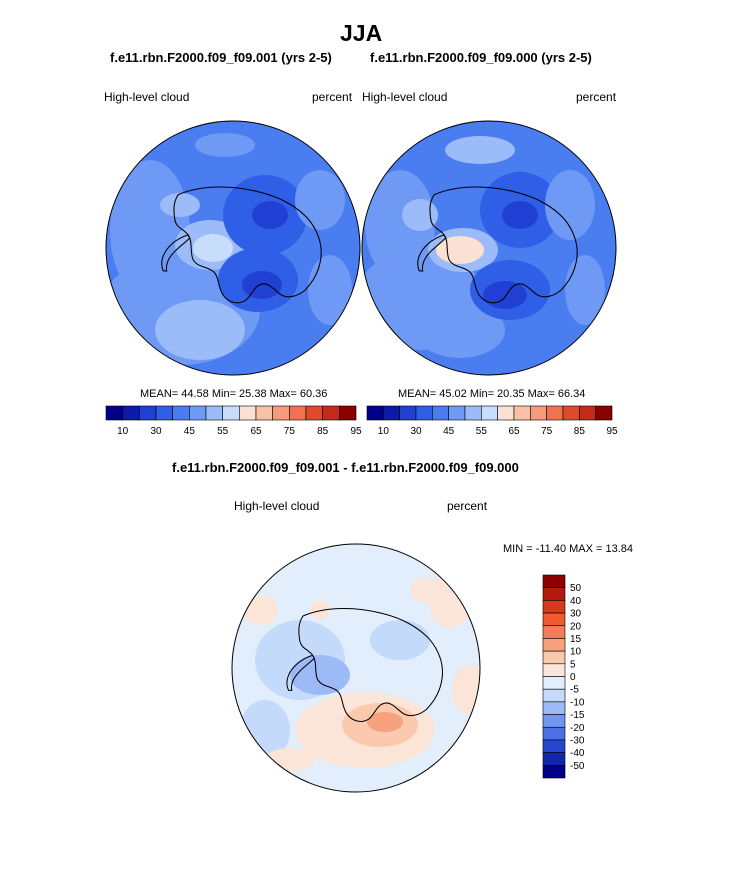  What do you see at coordinates (577, 728) in the screenshot?
I see `difference-colorbar-tick-label: -20` at bounding box center [577, 728].